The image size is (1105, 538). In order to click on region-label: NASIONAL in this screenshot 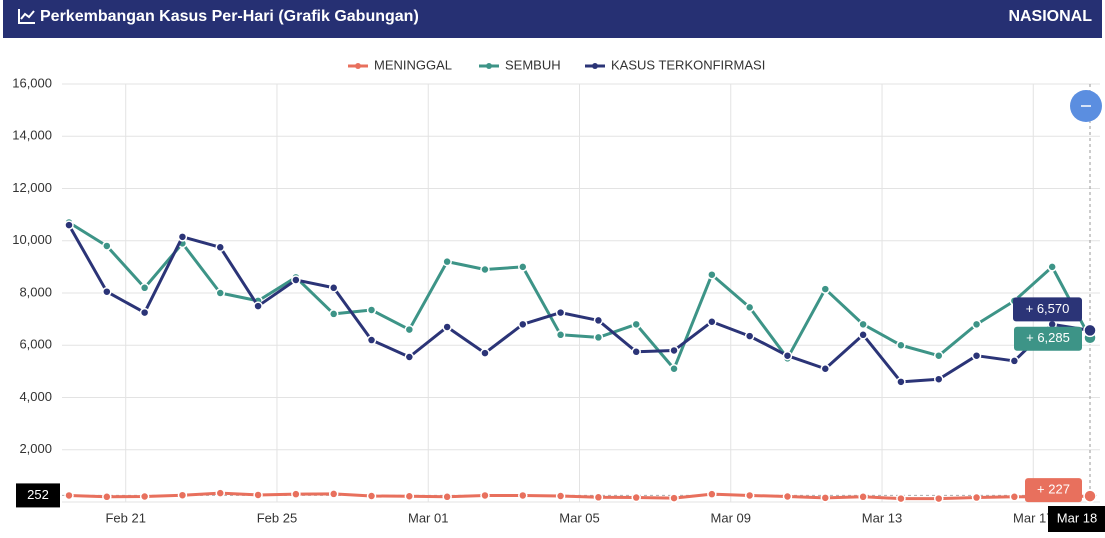, I will do `click(1050, 16)`.